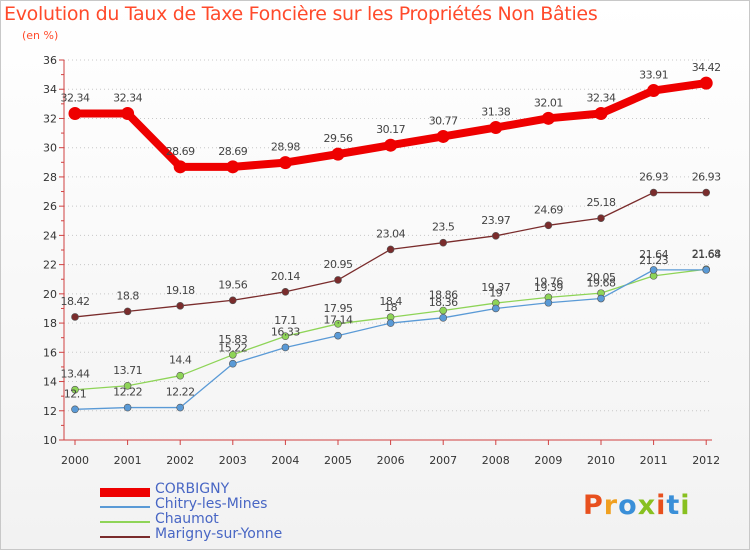 This screenshot has height=550, width=750. I want to click on proxiti-logo: Proxiti, so click(637, 505).